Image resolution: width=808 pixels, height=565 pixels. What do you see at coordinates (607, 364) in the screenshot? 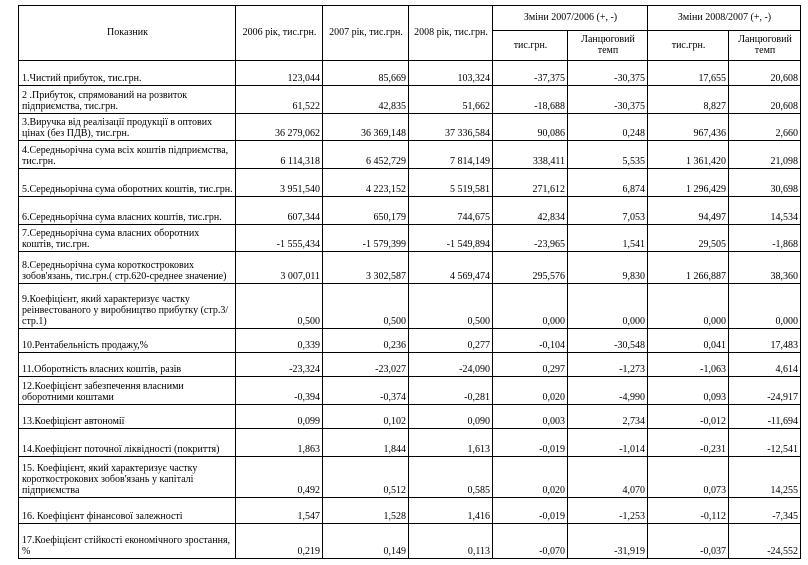
I see `cell-value: -1,273` at bounding box center [607, 364].